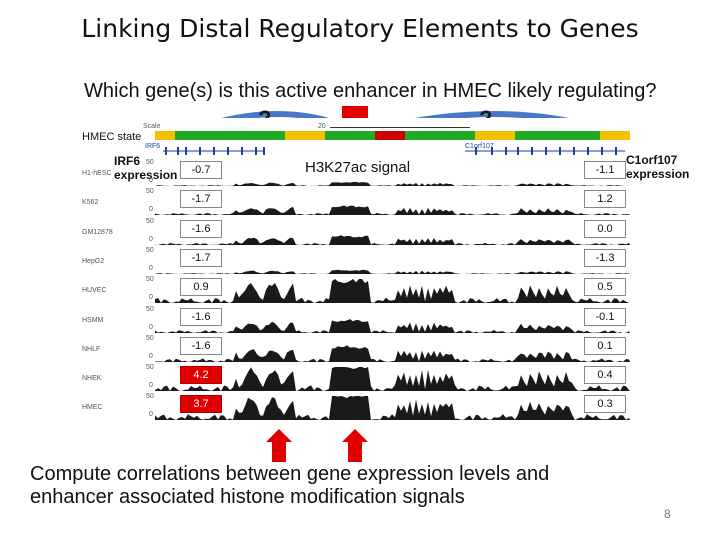 The image size is (720, 540). I want to click on track-name: HSMM, so click(93, 320).